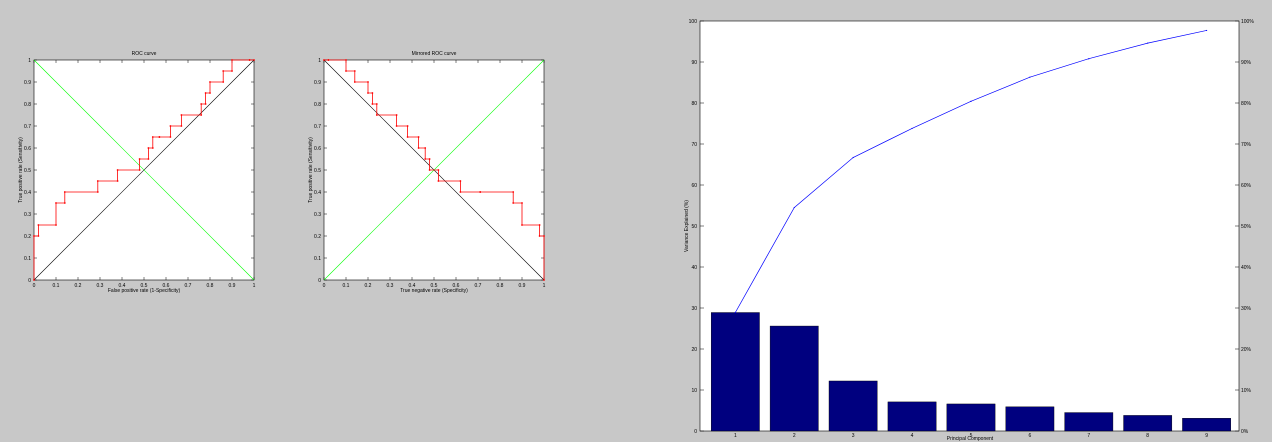 Image resolution: width=1272 pixels, height=442 pixels. Describe the element at coordinates (694, 145) in the screenshot. I see `pca-y-tick-label: 70` at that location.